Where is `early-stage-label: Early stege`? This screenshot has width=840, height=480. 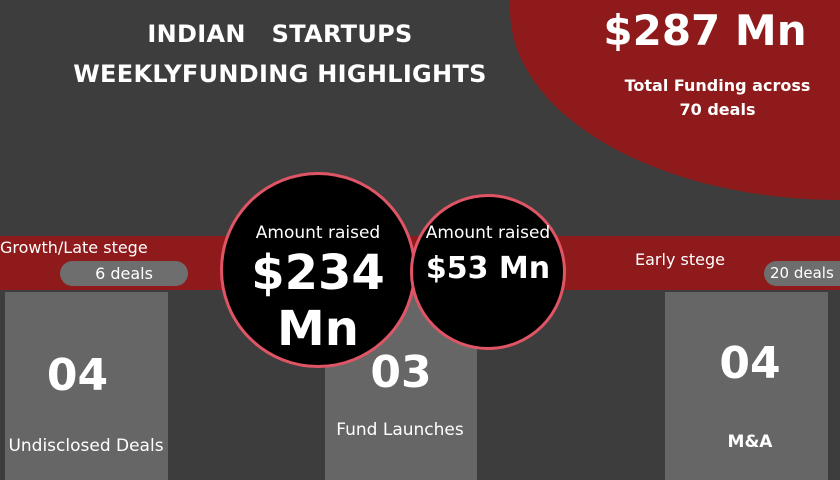
early-stage-label: Early stege is located at coordinates (680, 259).